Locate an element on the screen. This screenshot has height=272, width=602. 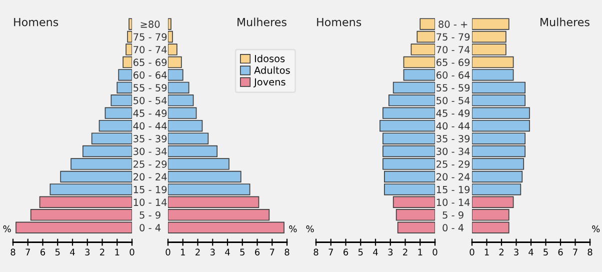
legend-label: Jovens is located at coordinates (270, 83).